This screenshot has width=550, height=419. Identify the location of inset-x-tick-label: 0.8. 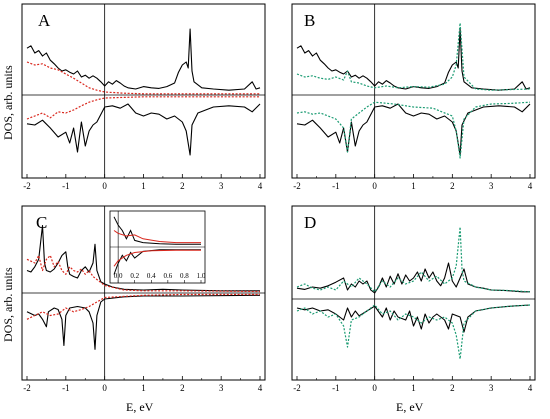
(184, 276).